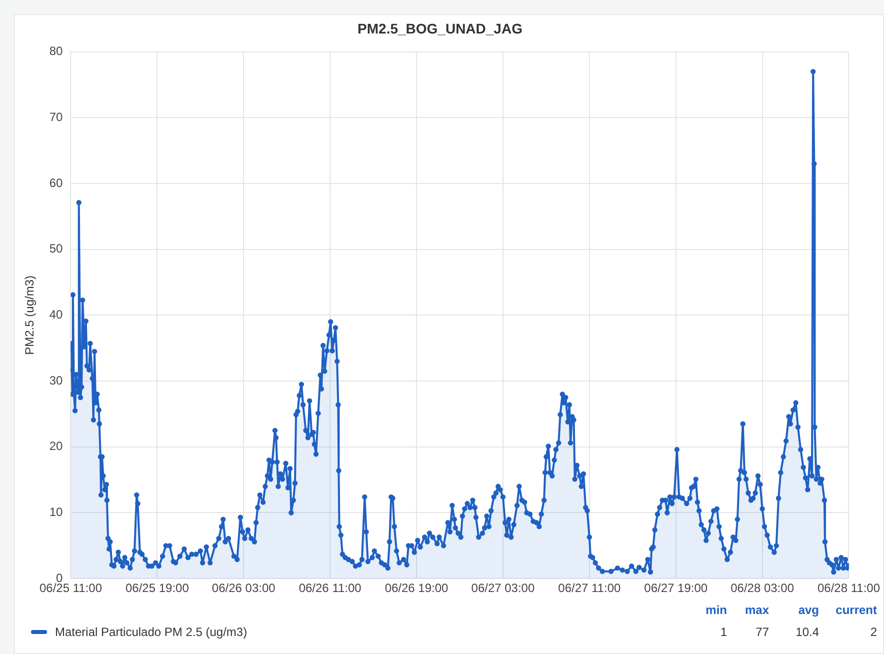 The width and height of the screenshot is (884, 654). Describe the element at coordinates (29, 315) in the screenshot. I see `y-axis-title: PM2.5 (ug/m3)` at that location.